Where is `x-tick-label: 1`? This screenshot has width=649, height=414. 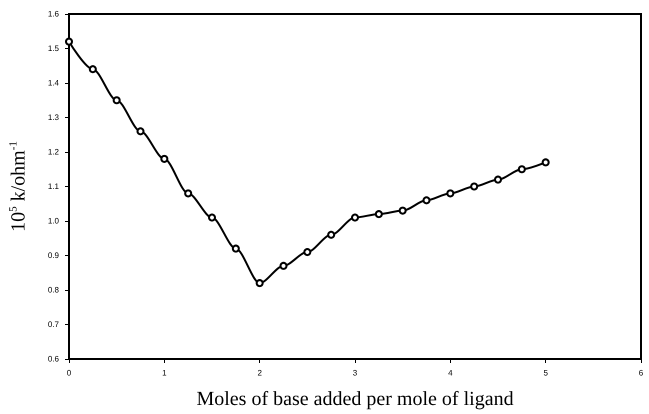 x-tick-label: 1 is located at coordinates (165, 373).